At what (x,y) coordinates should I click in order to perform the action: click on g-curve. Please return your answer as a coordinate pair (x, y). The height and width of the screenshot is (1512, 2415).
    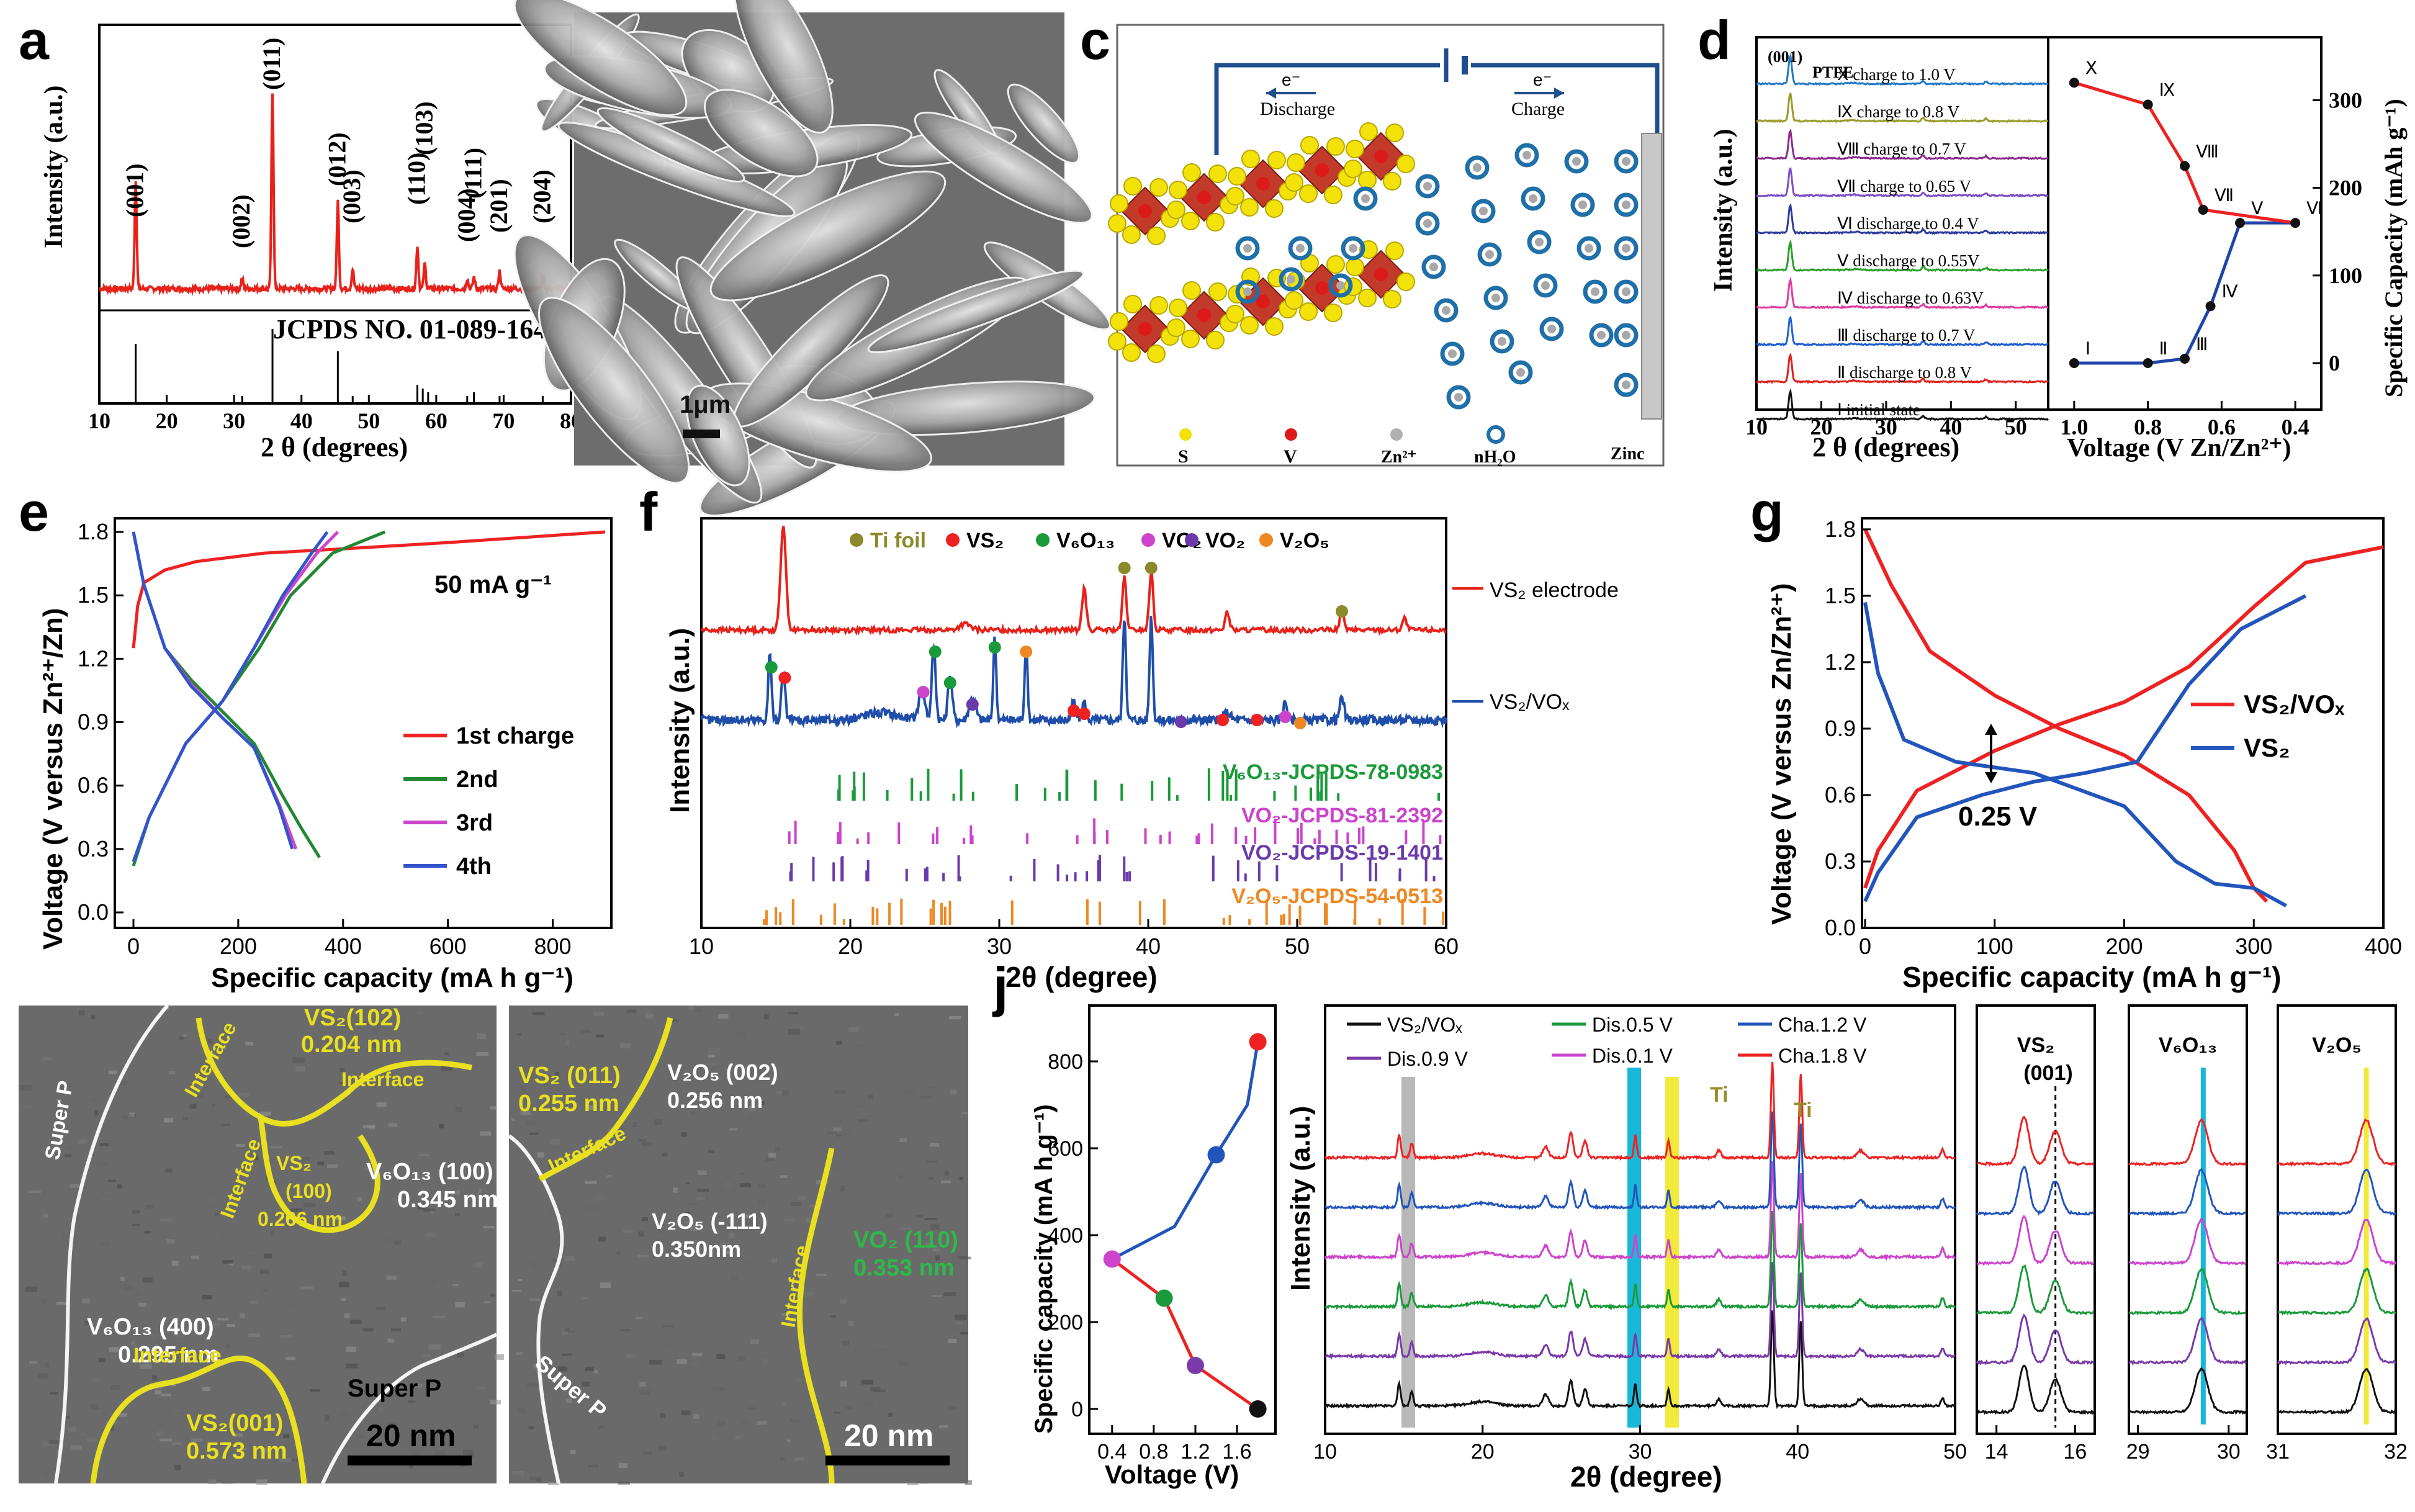
    Looking at the image, I should click on (2123, 717).